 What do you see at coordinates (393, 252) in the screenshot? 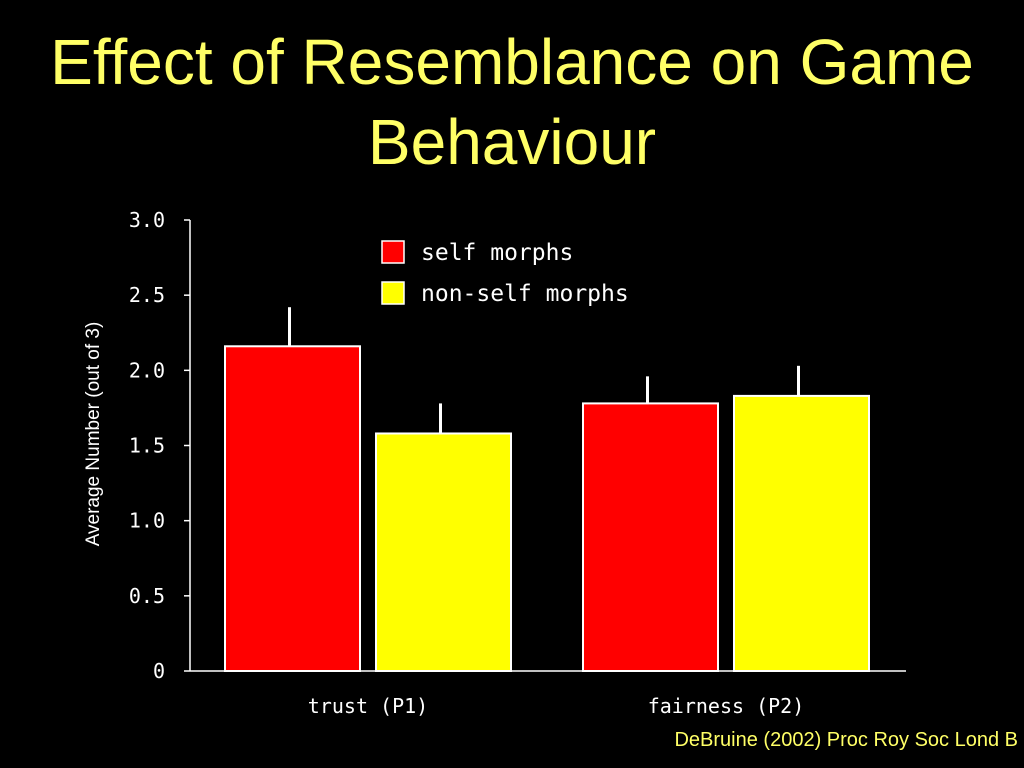
I see `legend-swatch-self` at bounding box center [393, 252].